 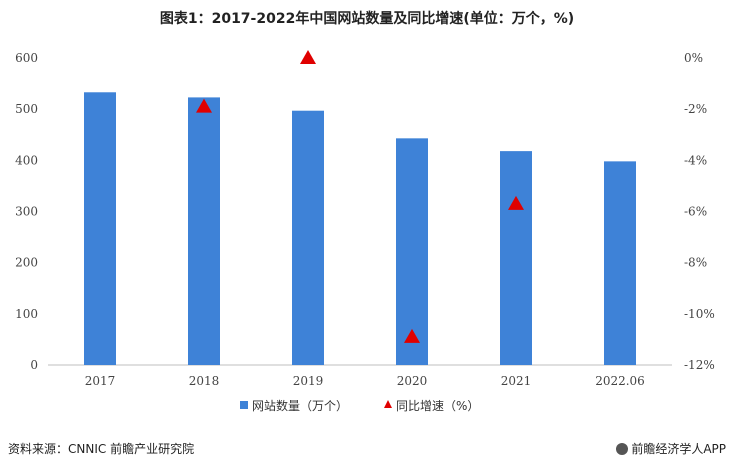 I want to click on y2-tick-label: -12%, so click(x=699, y=365).